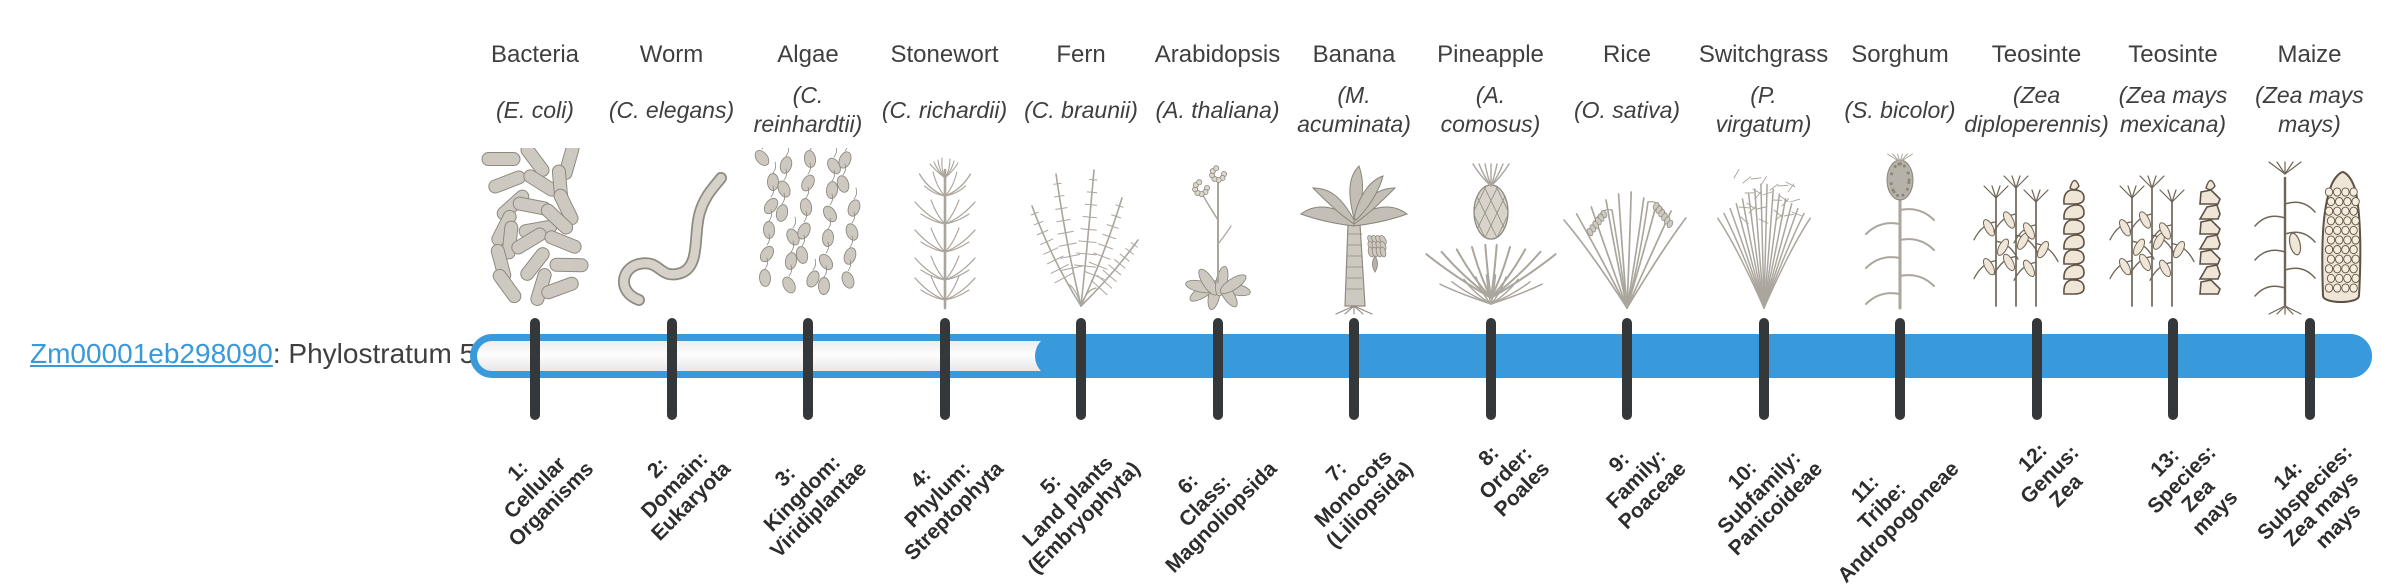 Image resolution: width=2400 pixels, height=588 pixels. What do you see at coordinates (2308, 496) in the screenshot?
I see `phylostratum-label-14: 14: Subspecies: Zea mays mays` at bounding box center [2308, 496].